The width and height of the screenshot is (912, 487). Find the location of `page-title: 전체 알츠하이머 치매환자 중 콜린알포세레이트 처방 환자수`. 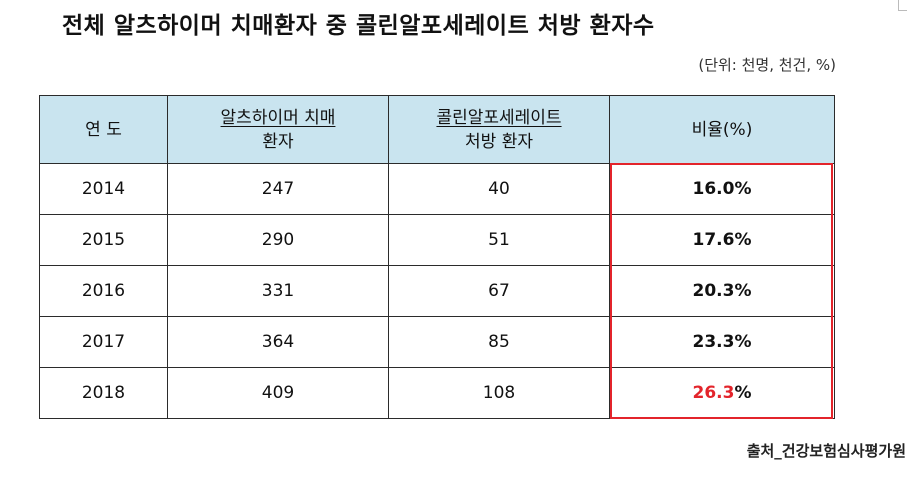

page-title: 전체 알츠하이머 치매환자 중 콜린알포세레이트 처방 환자수 is located at coordinates (358, 26).